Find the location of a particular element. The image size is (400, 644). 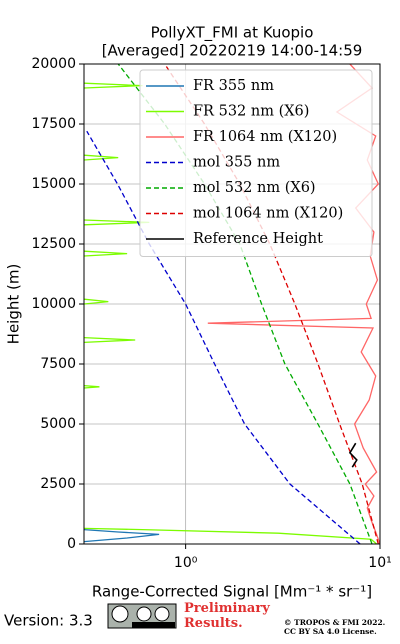

y-tick-label: 5000 is located at coordinates (58, 424).